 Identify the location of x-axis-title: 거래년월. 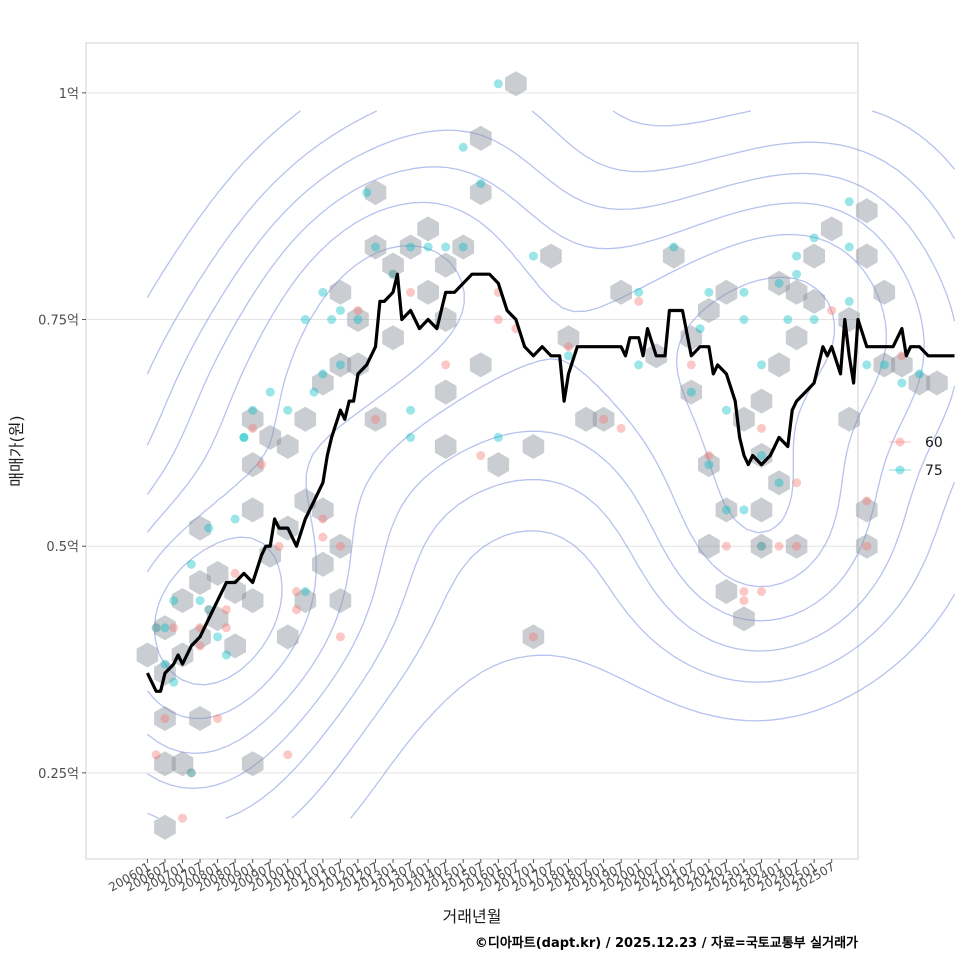
(472, 916).